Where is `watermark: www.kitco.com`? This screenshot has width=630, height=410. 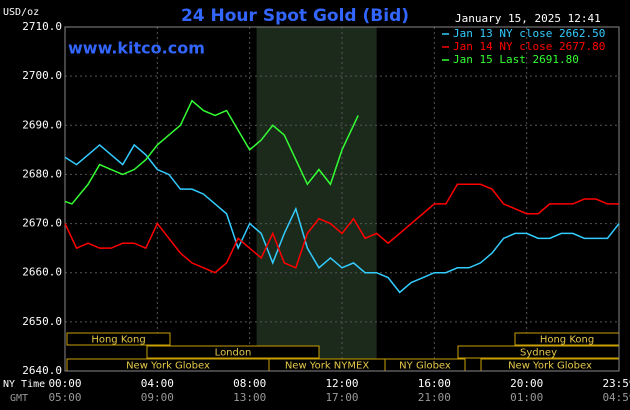 watermark: www.kitco.com is located at coordinates (136, 48).